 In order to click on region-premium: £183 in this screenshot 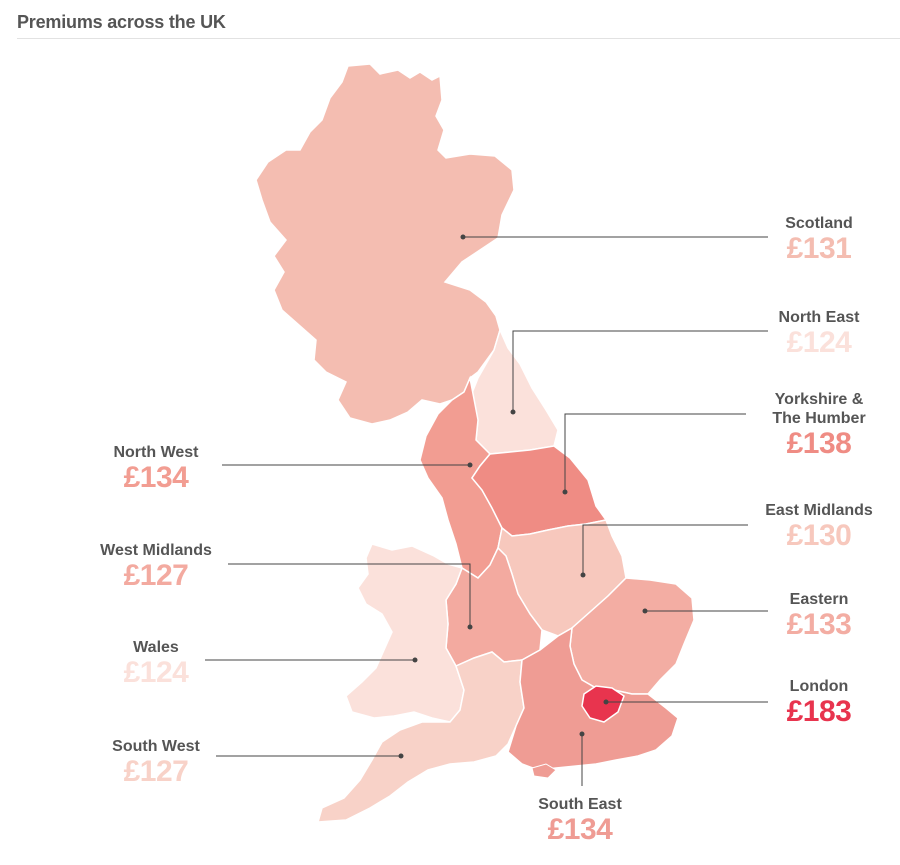, I will do `click(819, 711)`.